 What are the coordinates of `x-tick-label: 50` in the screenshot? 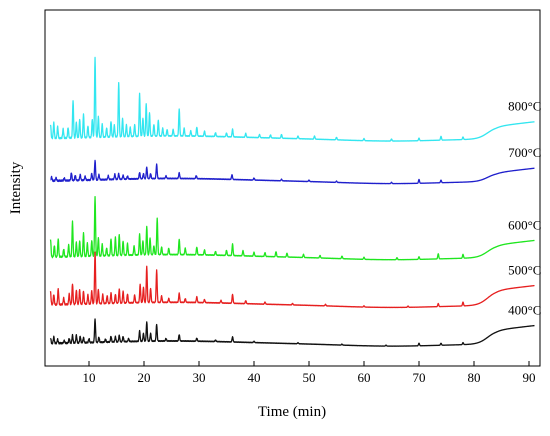 It's located at (309, 377).